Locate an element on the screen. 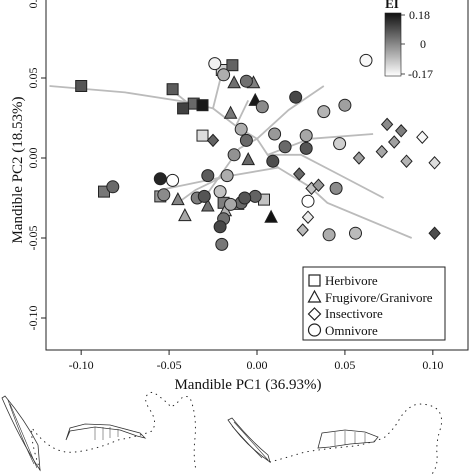  y-tick-label-2: 0.00 is located at coordinates (33, 158).